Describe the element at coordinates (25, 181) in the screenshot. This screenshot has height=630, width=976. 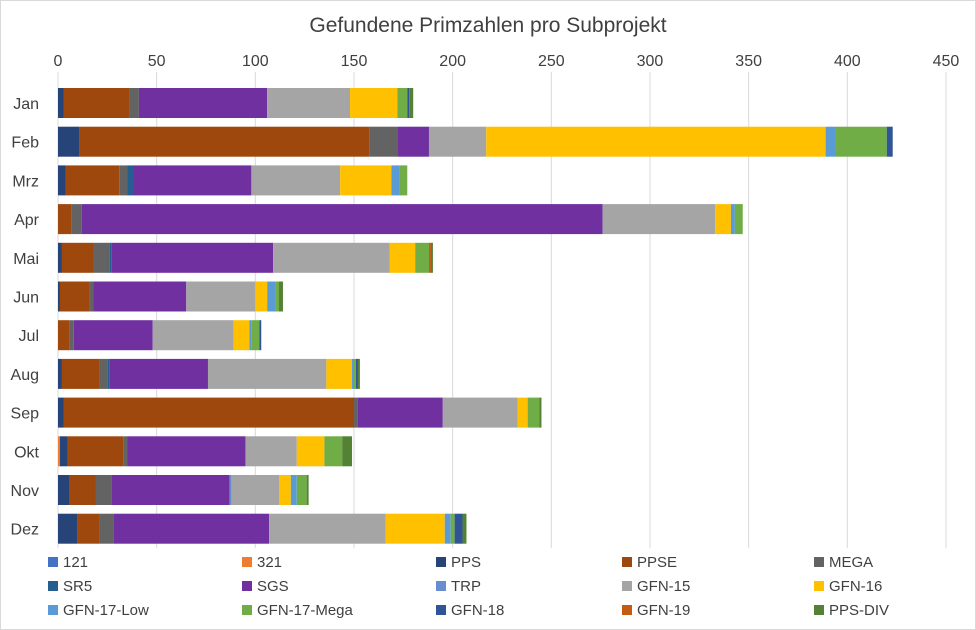
I see `y-category-label: Mrz` at that location.